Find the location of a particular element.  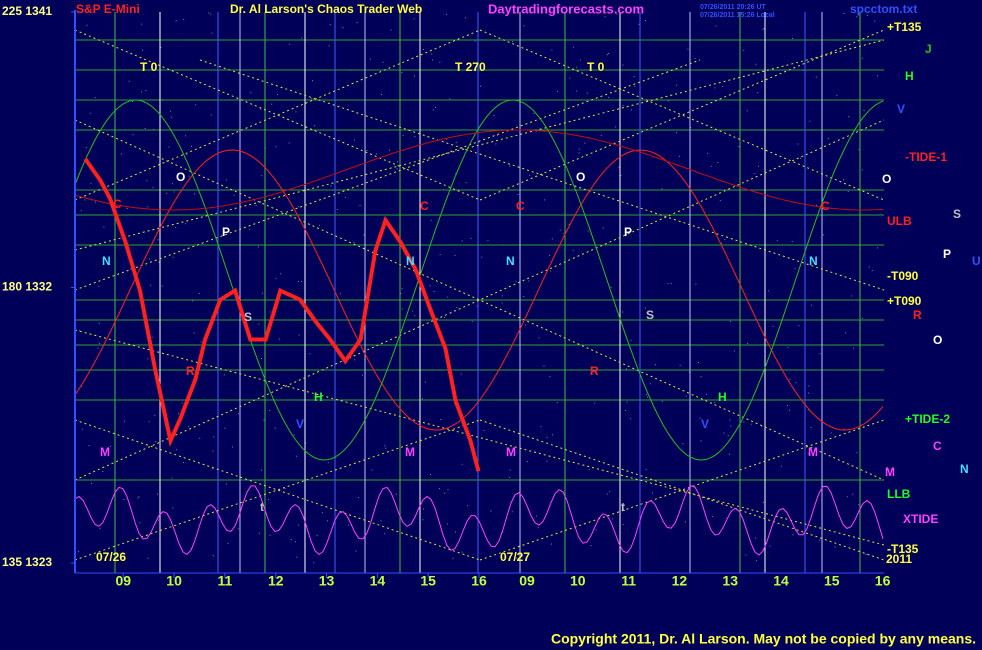

timestamp: 07/26/2011 15:26 Local is located at coordinates (737, 15).